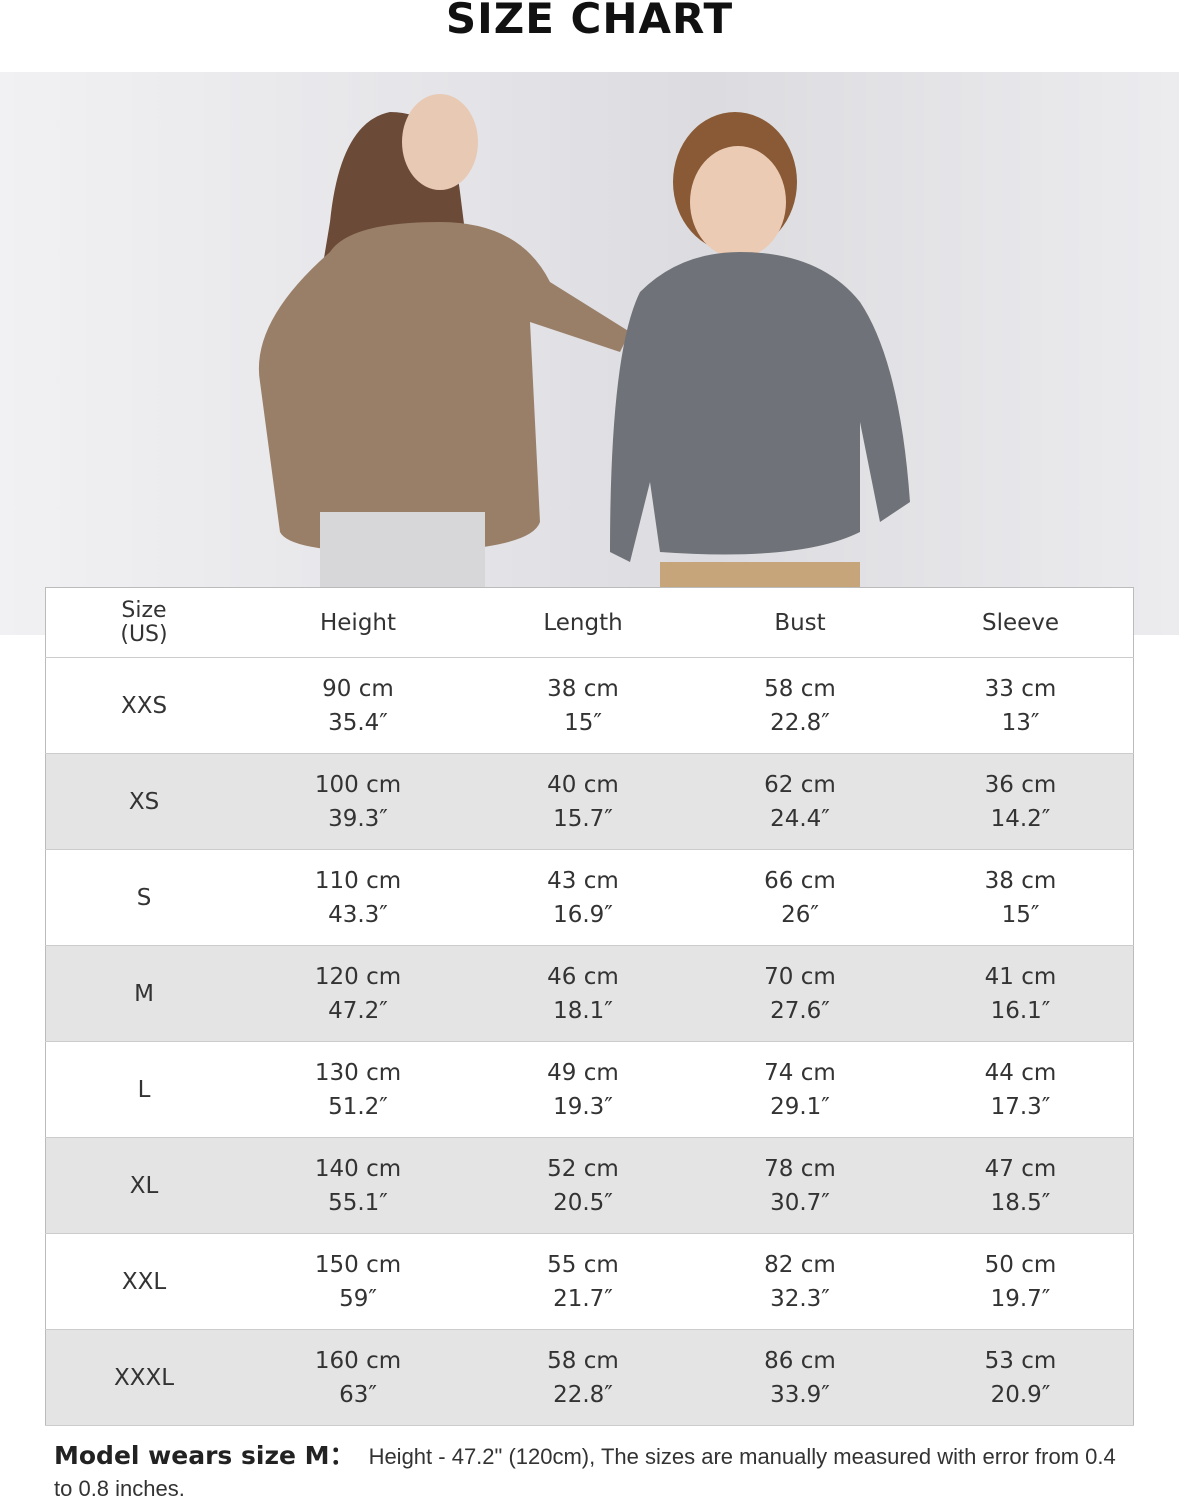  What do you see at coordinates (358, 802) in the screenshot?
I see `height-cell: 100 cm 39.3″` at bounding box center [358, 802].